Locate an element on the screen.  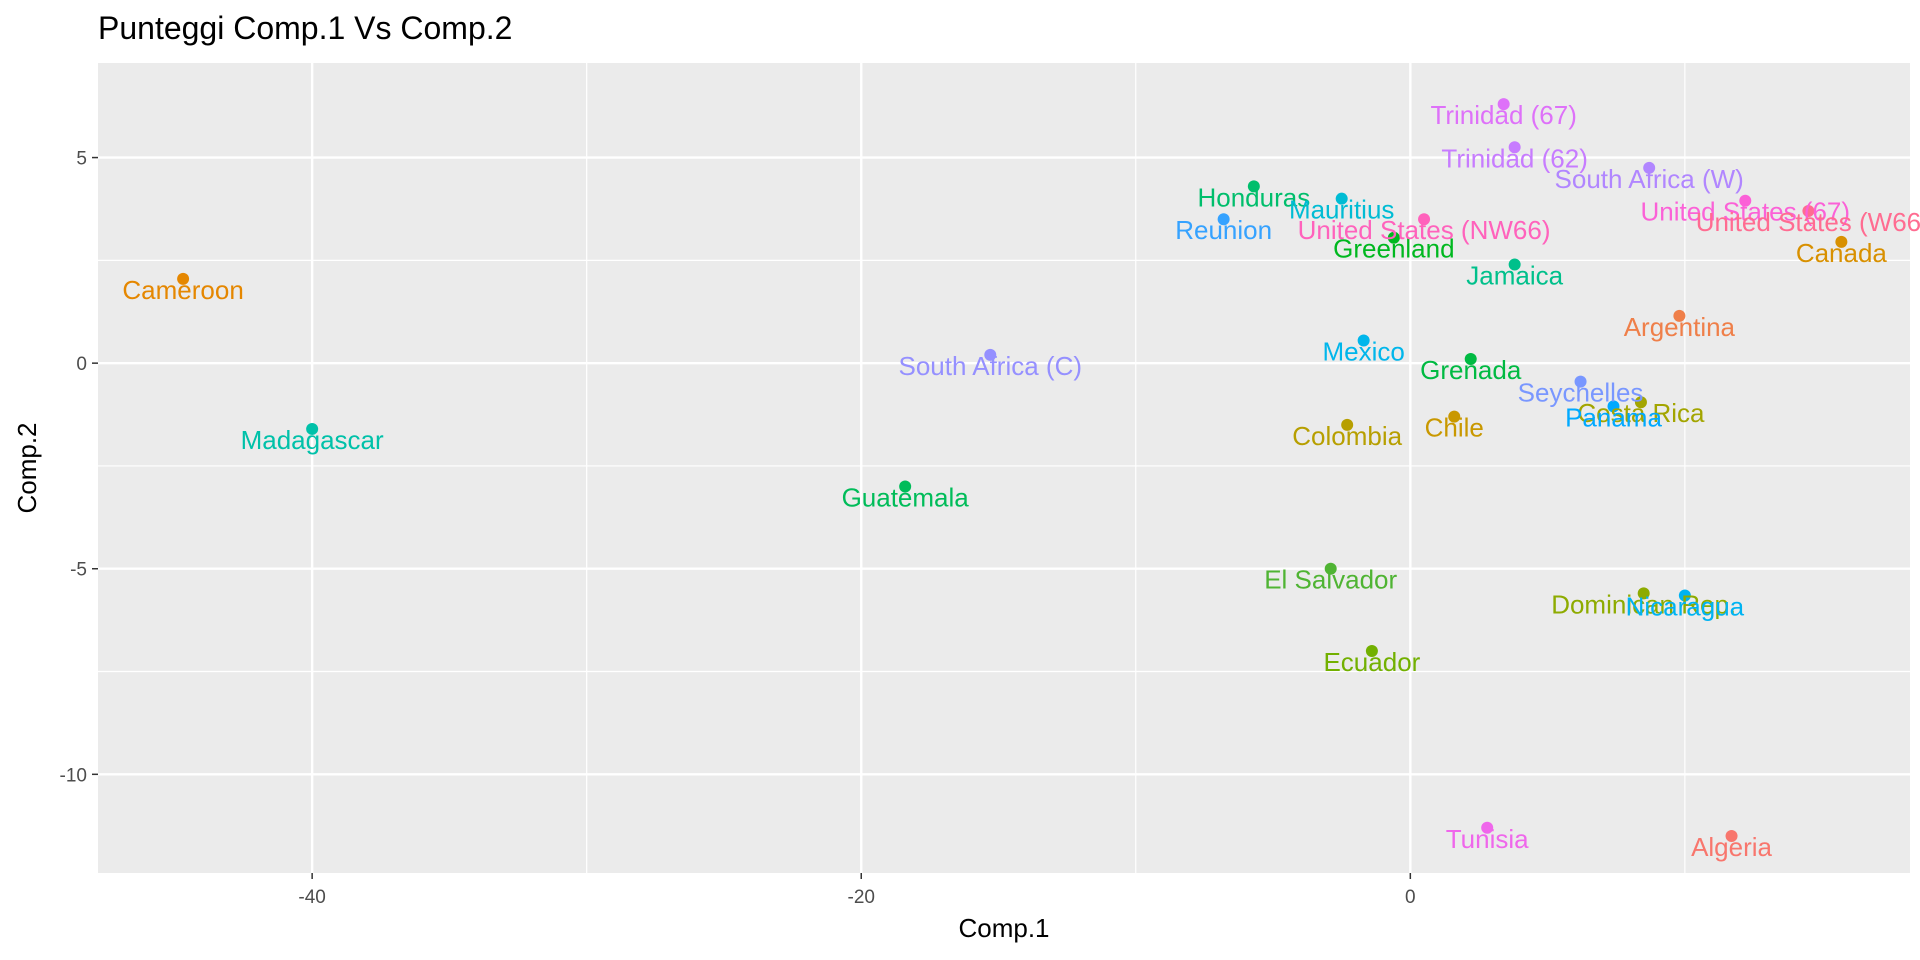
point-label: Algeria is located at coordinates (1731, 847).